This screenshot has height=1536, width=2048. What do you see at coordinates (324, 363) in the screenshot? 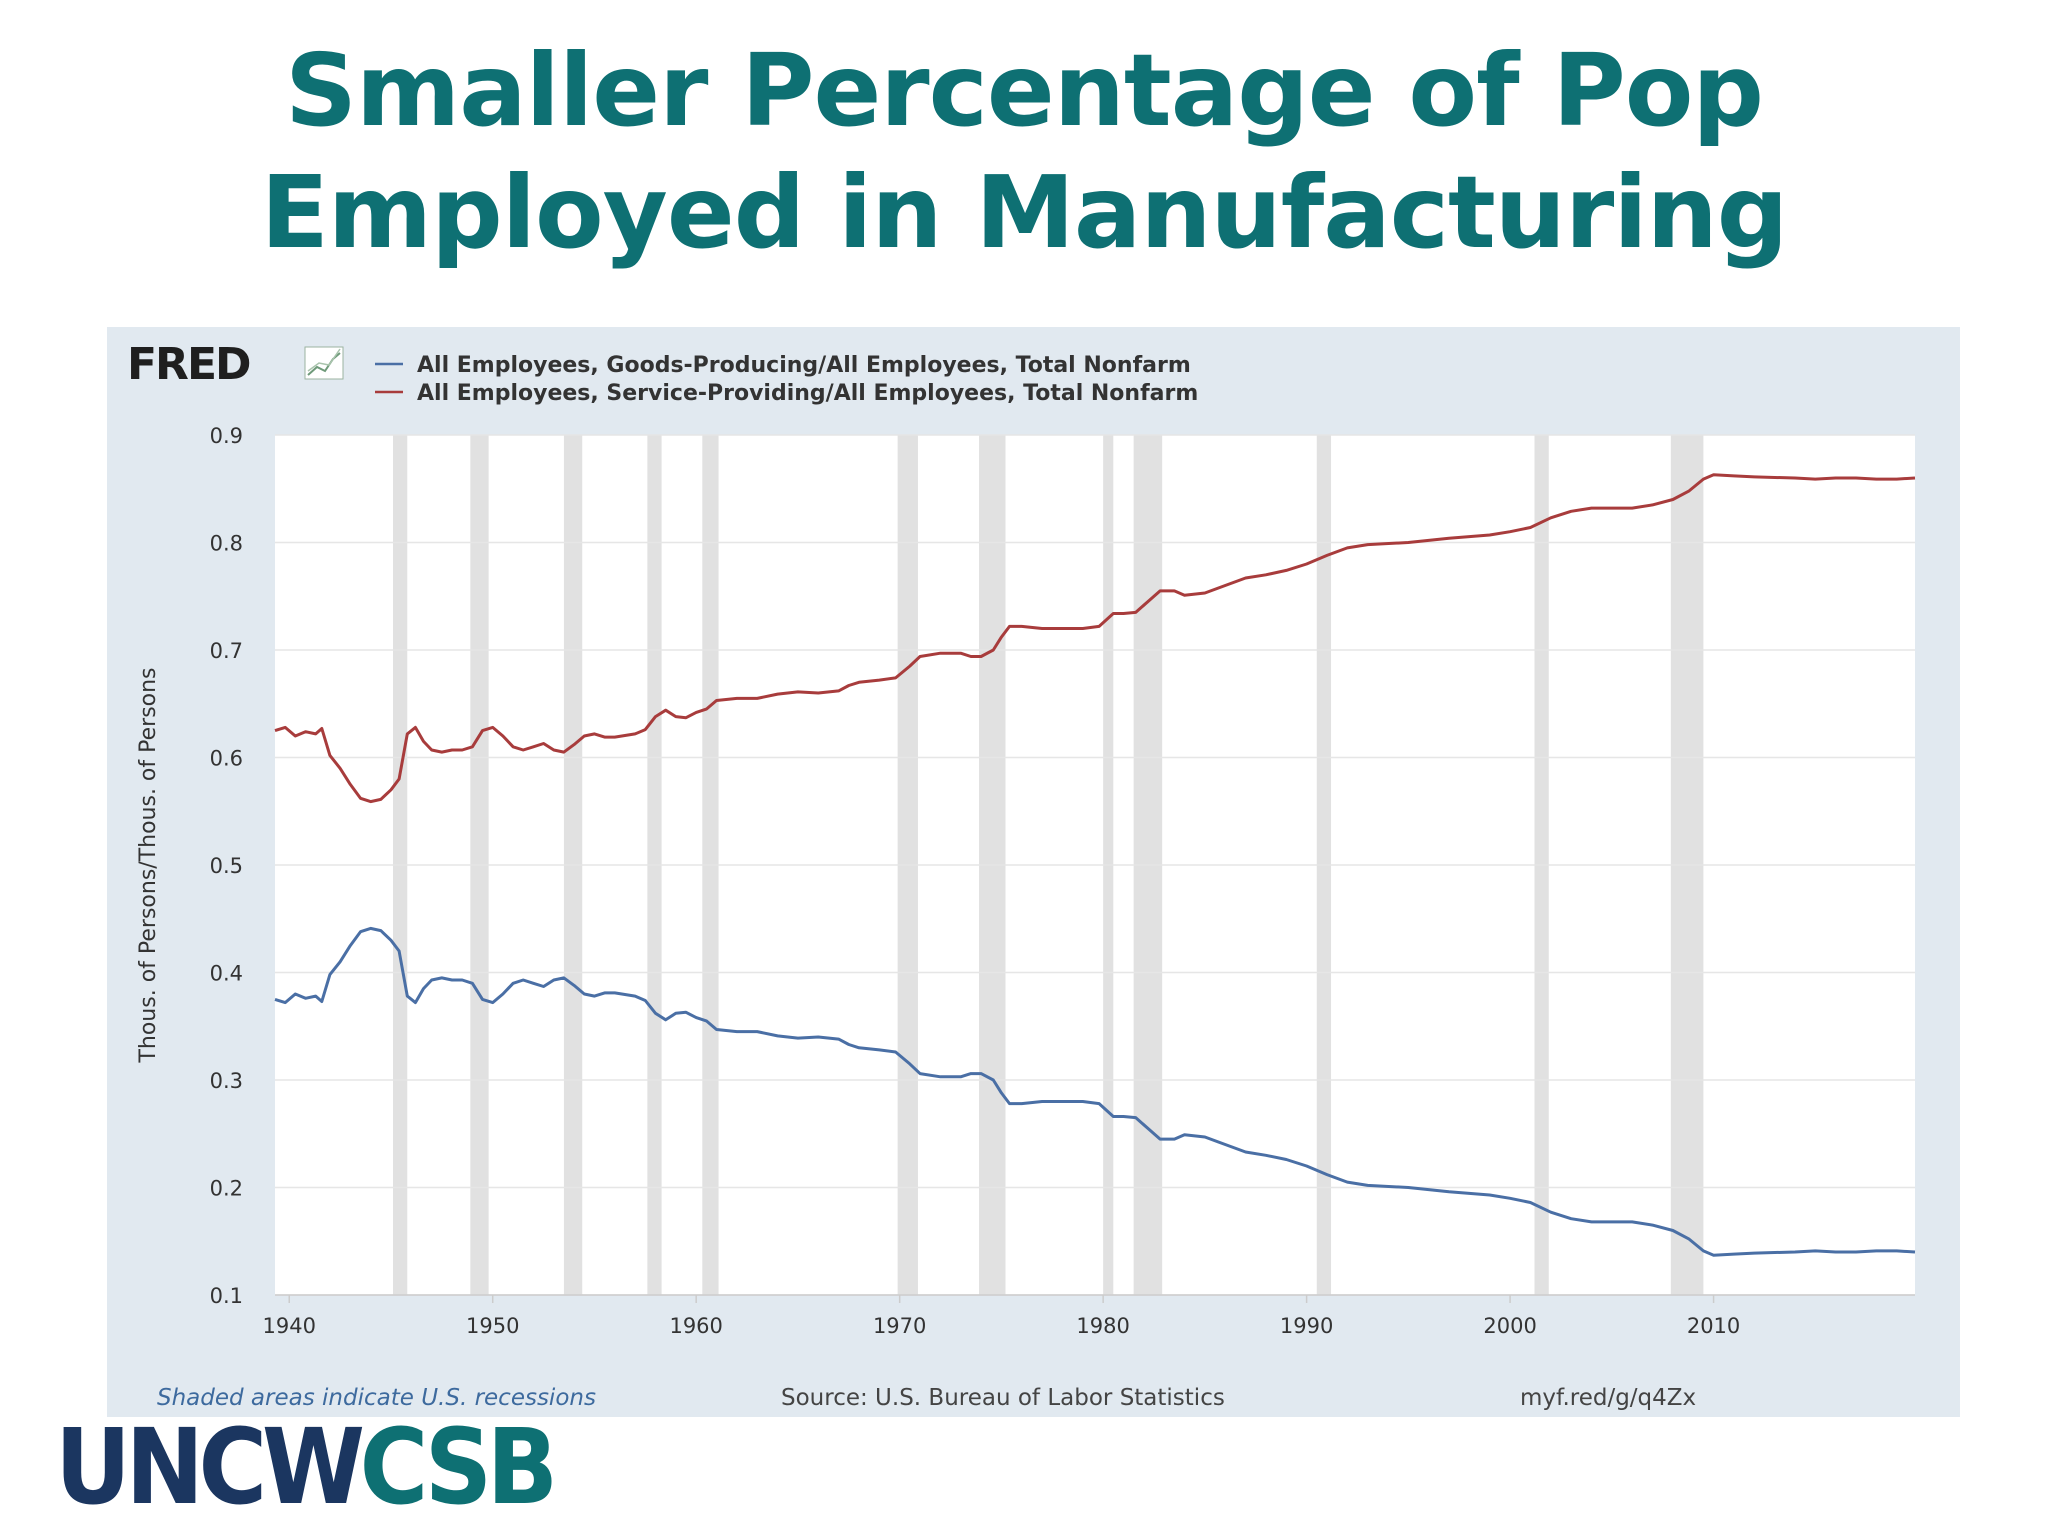
I see `fred-logo-chart-icon` at bounding box center [324, 363].